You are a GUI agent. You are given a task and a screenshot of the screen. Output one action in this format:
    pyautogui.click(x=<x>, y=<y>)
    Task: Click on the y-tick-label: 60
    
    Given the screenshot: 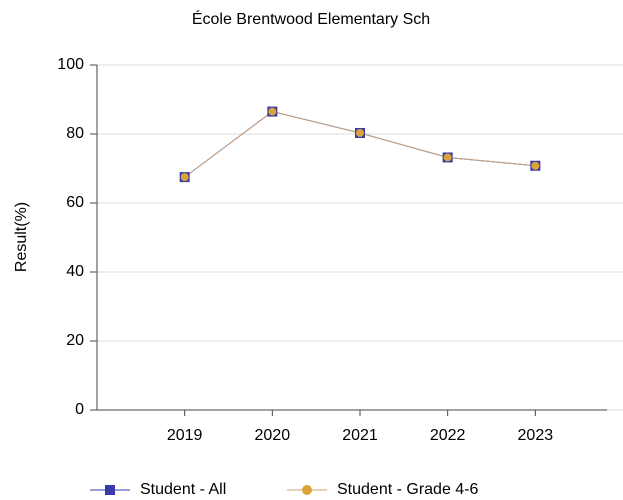 What is the action you would take?
    pyautogui.click(x=75, y=202)
    